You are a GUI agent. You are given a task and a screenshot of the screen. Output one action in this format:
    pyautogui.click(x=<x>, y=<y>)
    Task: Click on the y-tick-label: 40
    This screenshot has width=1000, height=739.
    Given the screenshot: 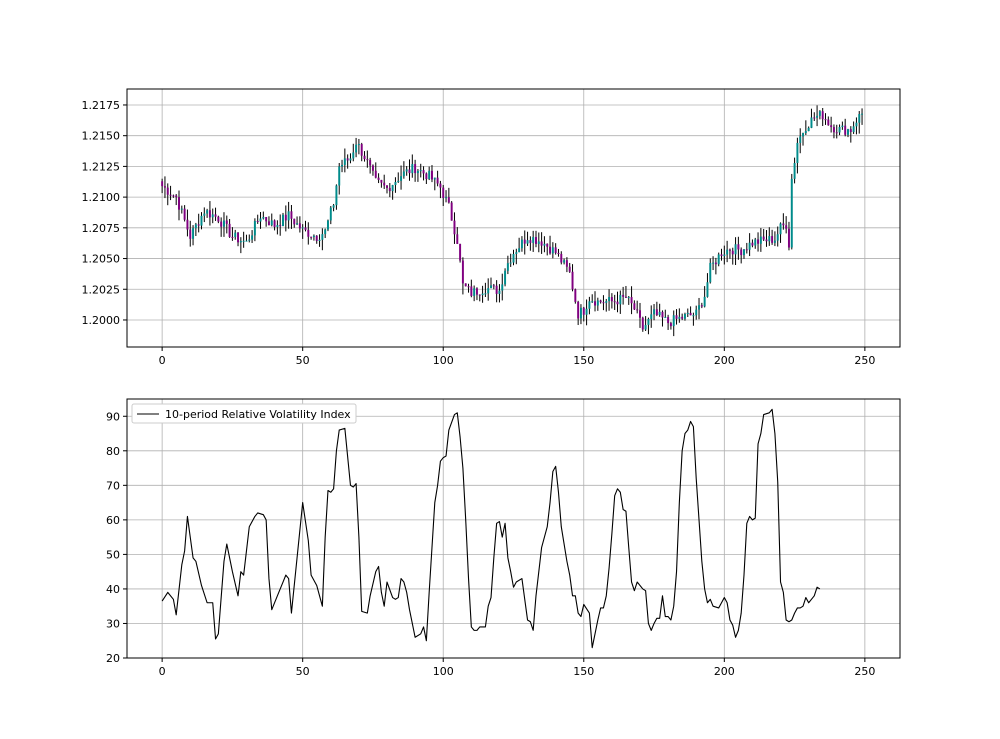 What is the action you would take?
    pyautogui.click(x=113, y=589)
    